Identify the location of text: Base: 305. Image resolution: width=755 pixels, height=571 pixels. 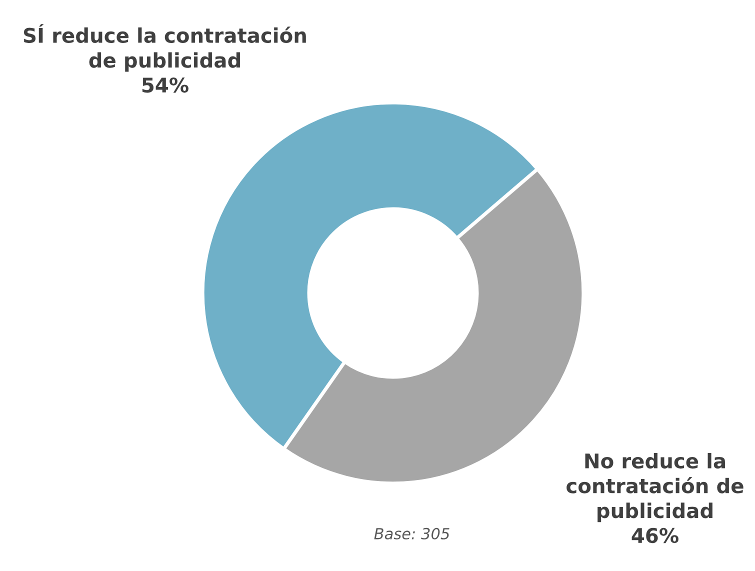
(412, 534).